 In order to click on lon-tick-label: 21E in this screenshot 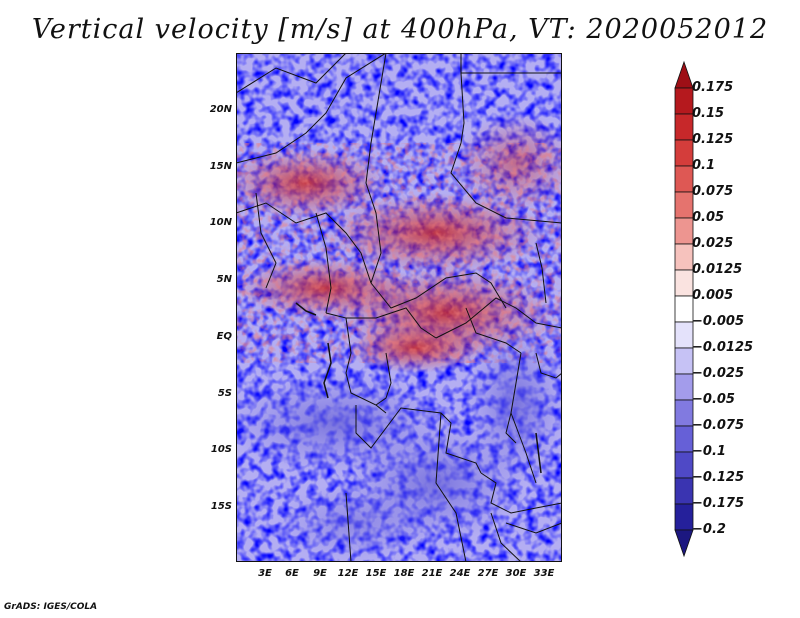, I will do `click(432, 573)`.